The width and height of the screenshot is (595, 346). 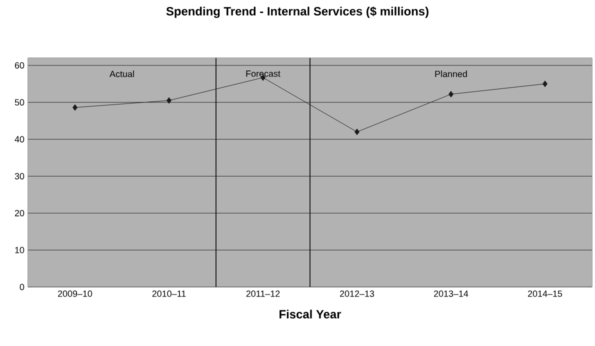 What do you see at coordinates (122, 74) in the screenshot?
I see `band-label: Actual` at bounding box center [122, 74].